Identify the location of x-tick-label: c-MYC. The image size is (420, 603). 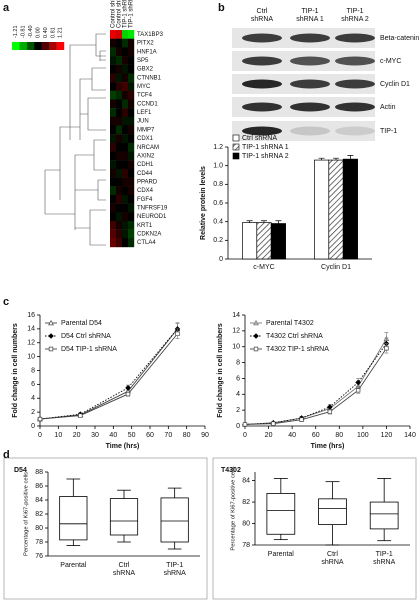
(263, 267).